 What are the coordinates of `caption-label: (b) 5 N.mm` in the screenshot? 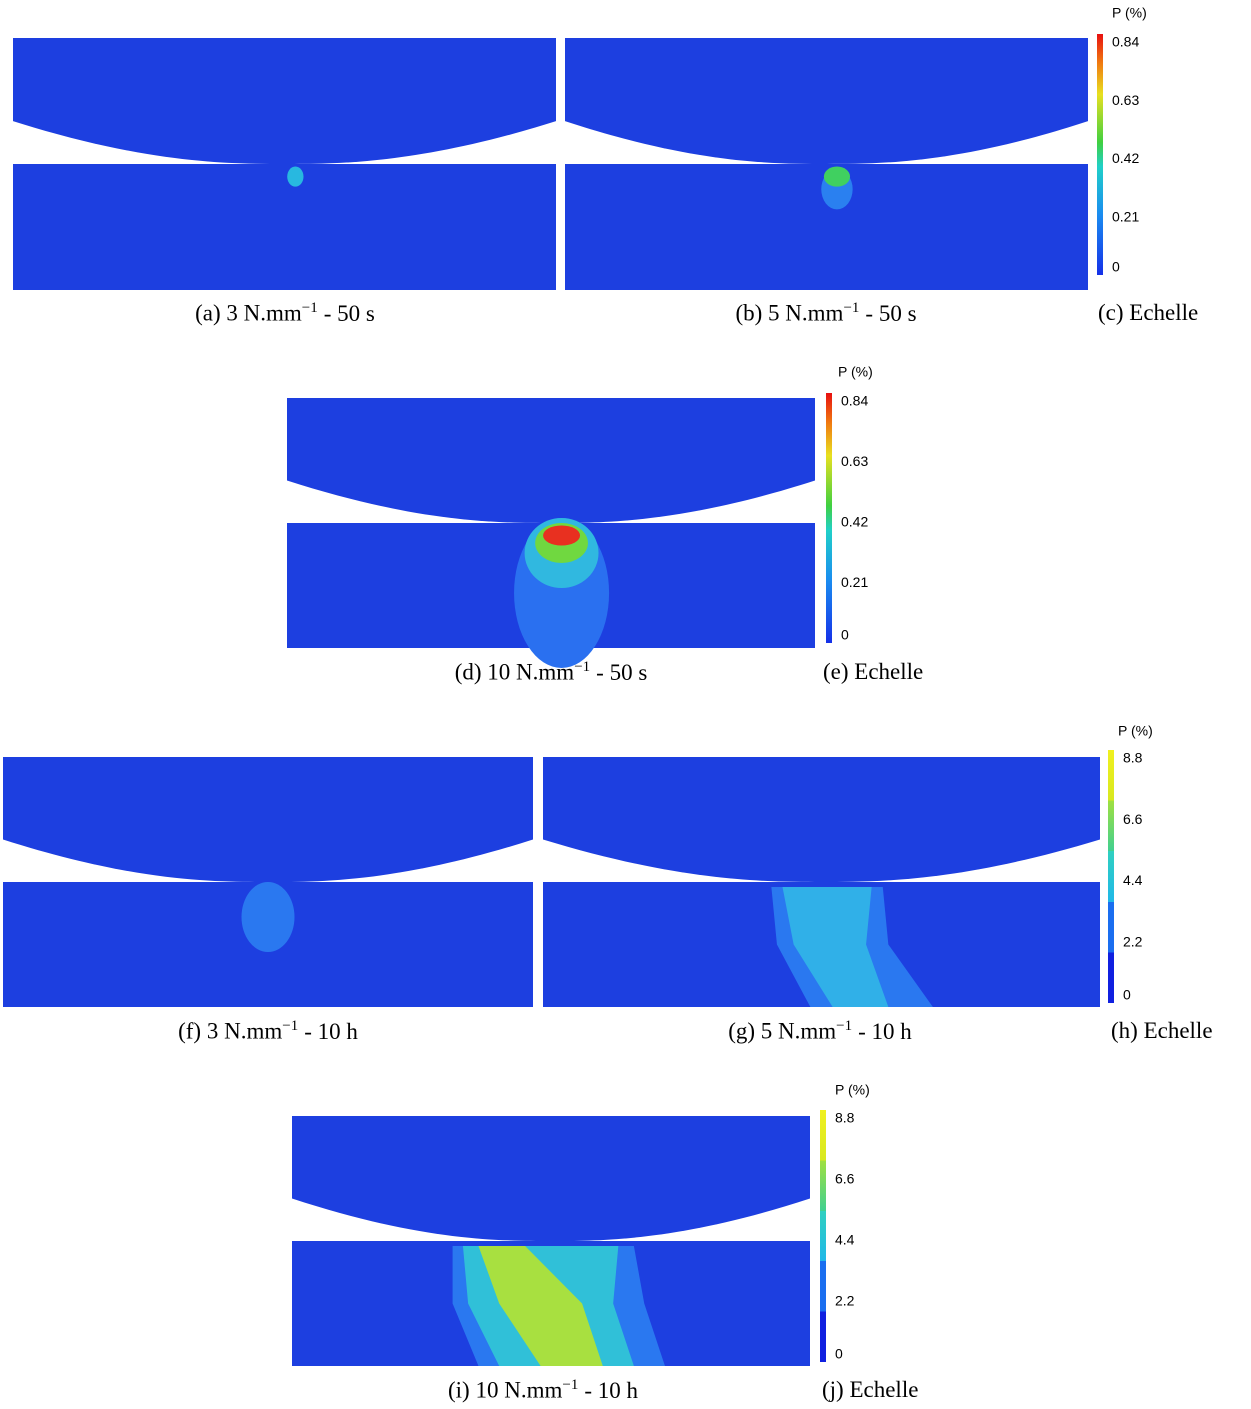 It's located at (789, 313).